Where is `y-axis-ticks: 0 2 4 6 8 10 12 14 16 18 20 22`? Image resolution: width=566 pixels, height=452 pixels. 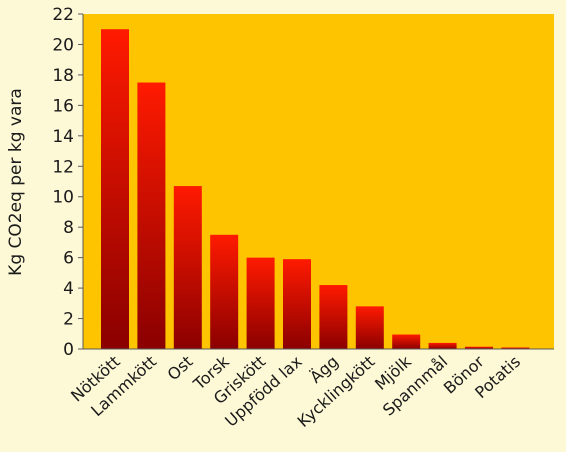
y-axis-ticks: 0 2 4 6 8 10 12 14 16 18 20 22 is located at coordinates (67, 182).